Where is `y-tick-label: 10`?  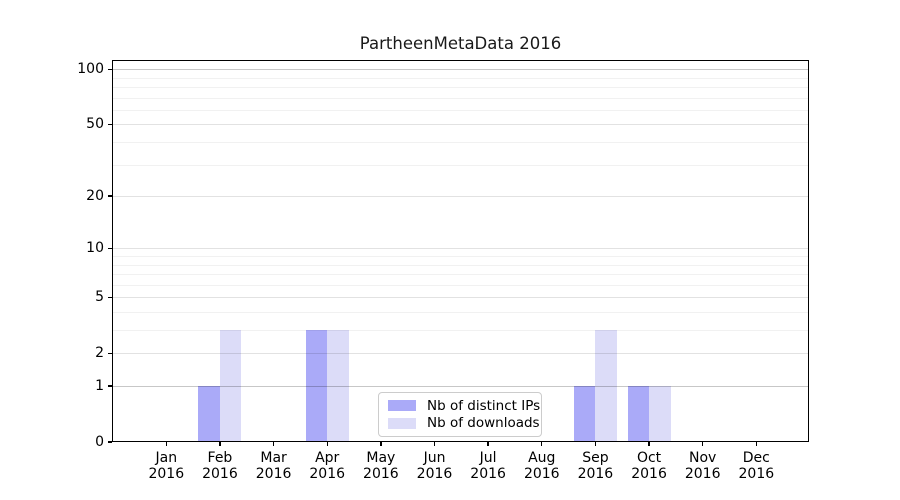 y-tick-label: 10 is located at coordinates (95, 248).